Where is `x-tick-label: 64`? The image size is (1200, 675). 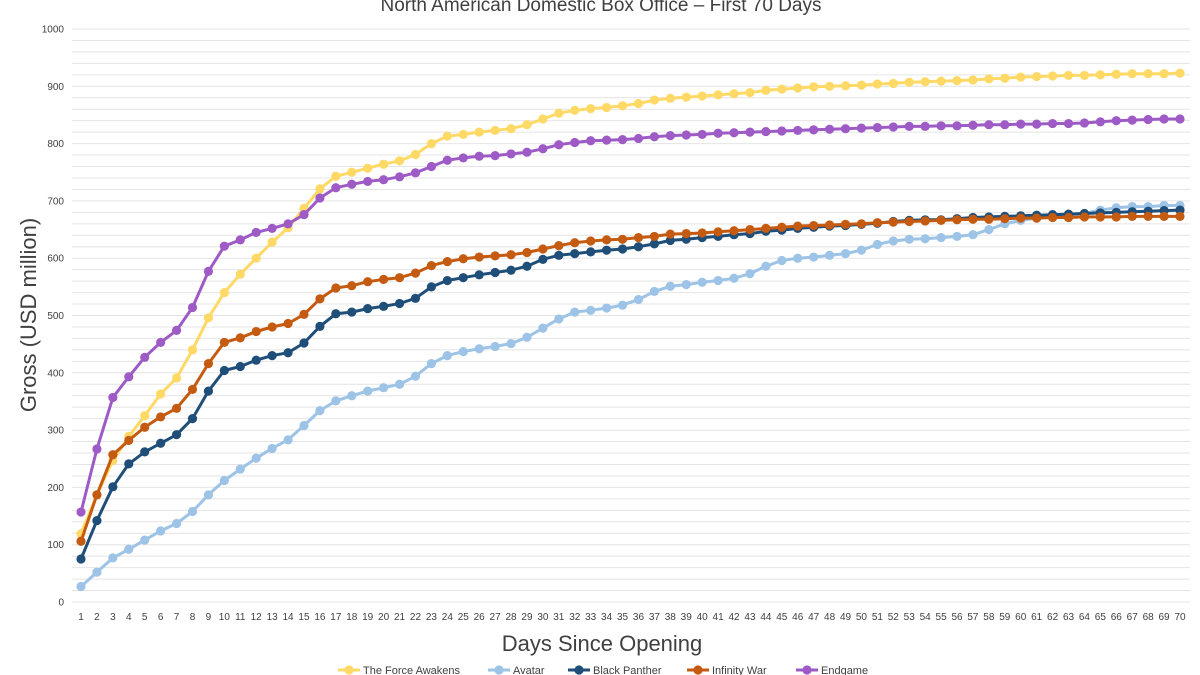 x-tick-label: 64 is located at coordinates (1085, 617).